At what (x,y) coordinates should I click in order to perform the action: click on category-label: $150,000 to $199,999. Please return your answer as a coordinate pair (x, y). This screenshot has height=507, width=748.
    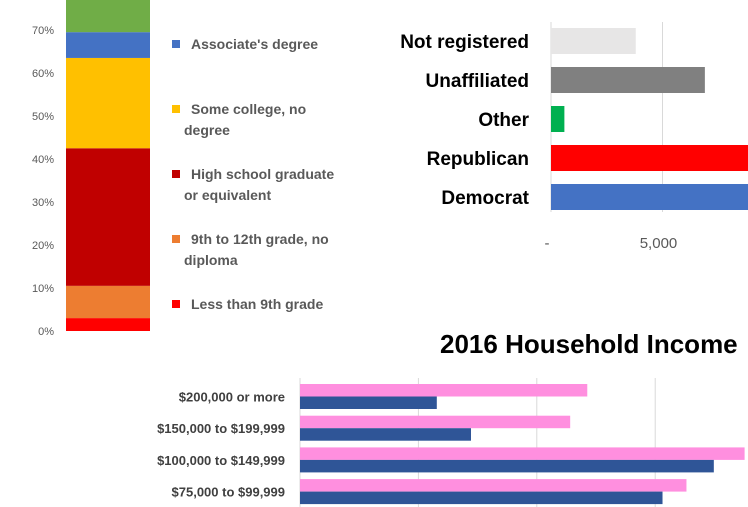
    Looking at the image, I should click on (221, 428).